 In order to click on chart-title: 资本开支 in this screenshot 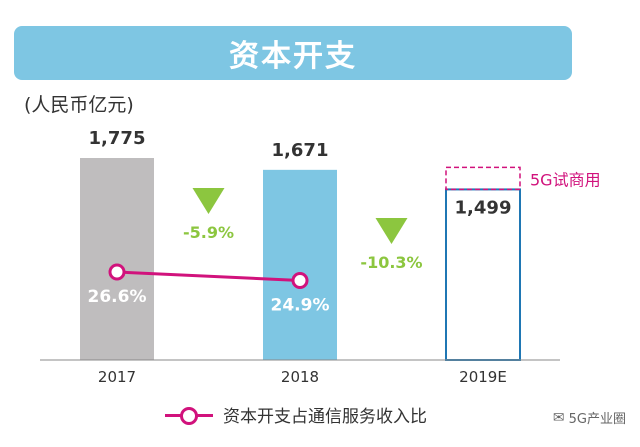, I will do `click(293, 53)`.